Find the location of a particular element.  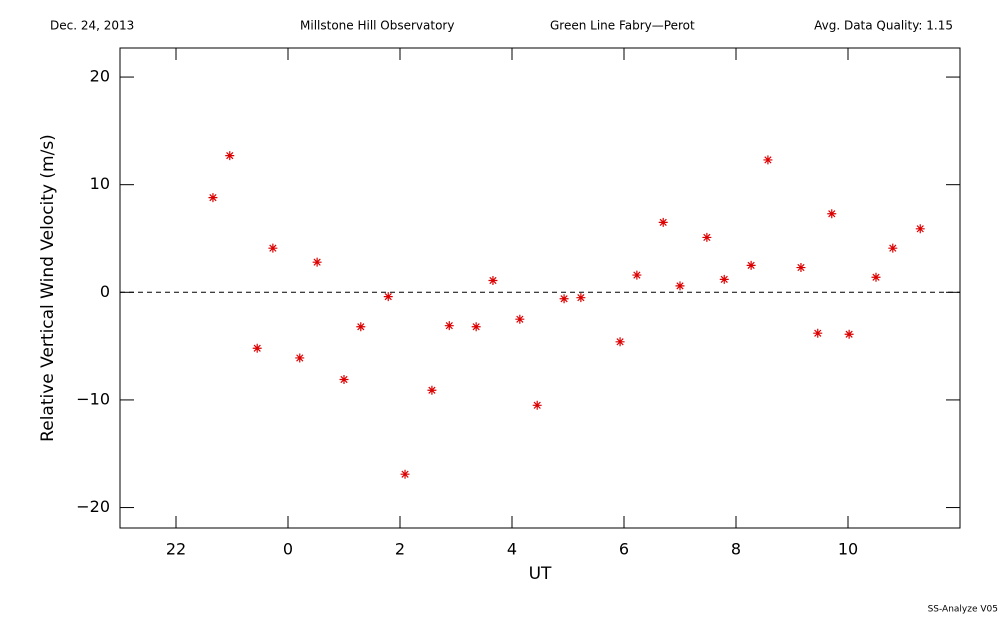

quality: Avg. Data Quality: 1.15 is located at coordinates (883, 26).